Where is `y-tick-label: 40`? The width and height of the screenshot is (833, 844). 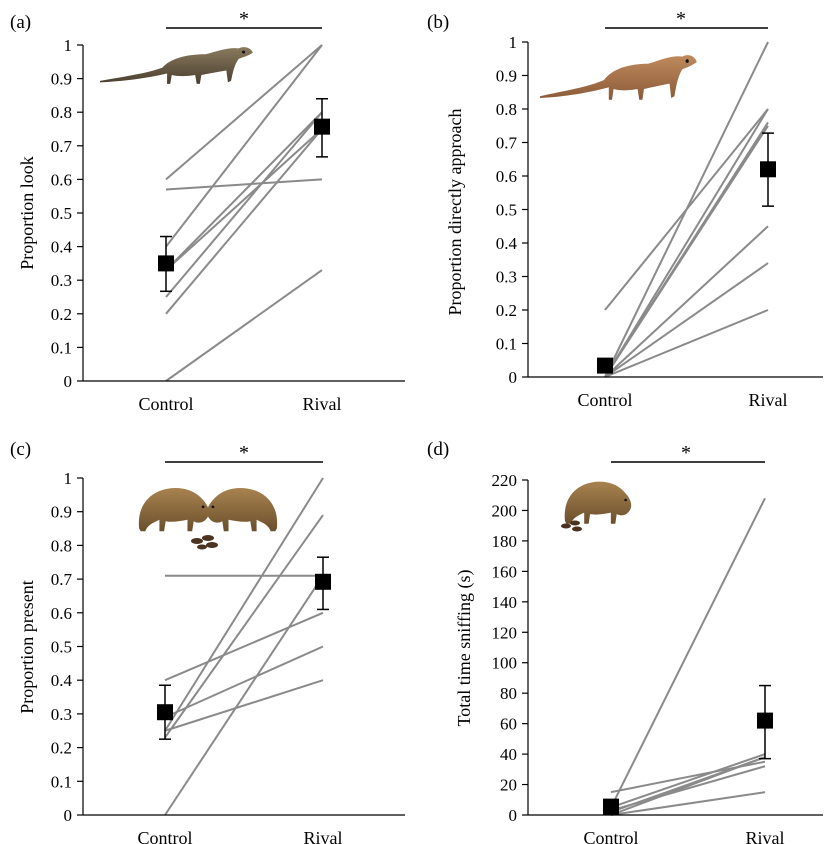
y-tick-label: 40 is located at coordinates (508, 754).